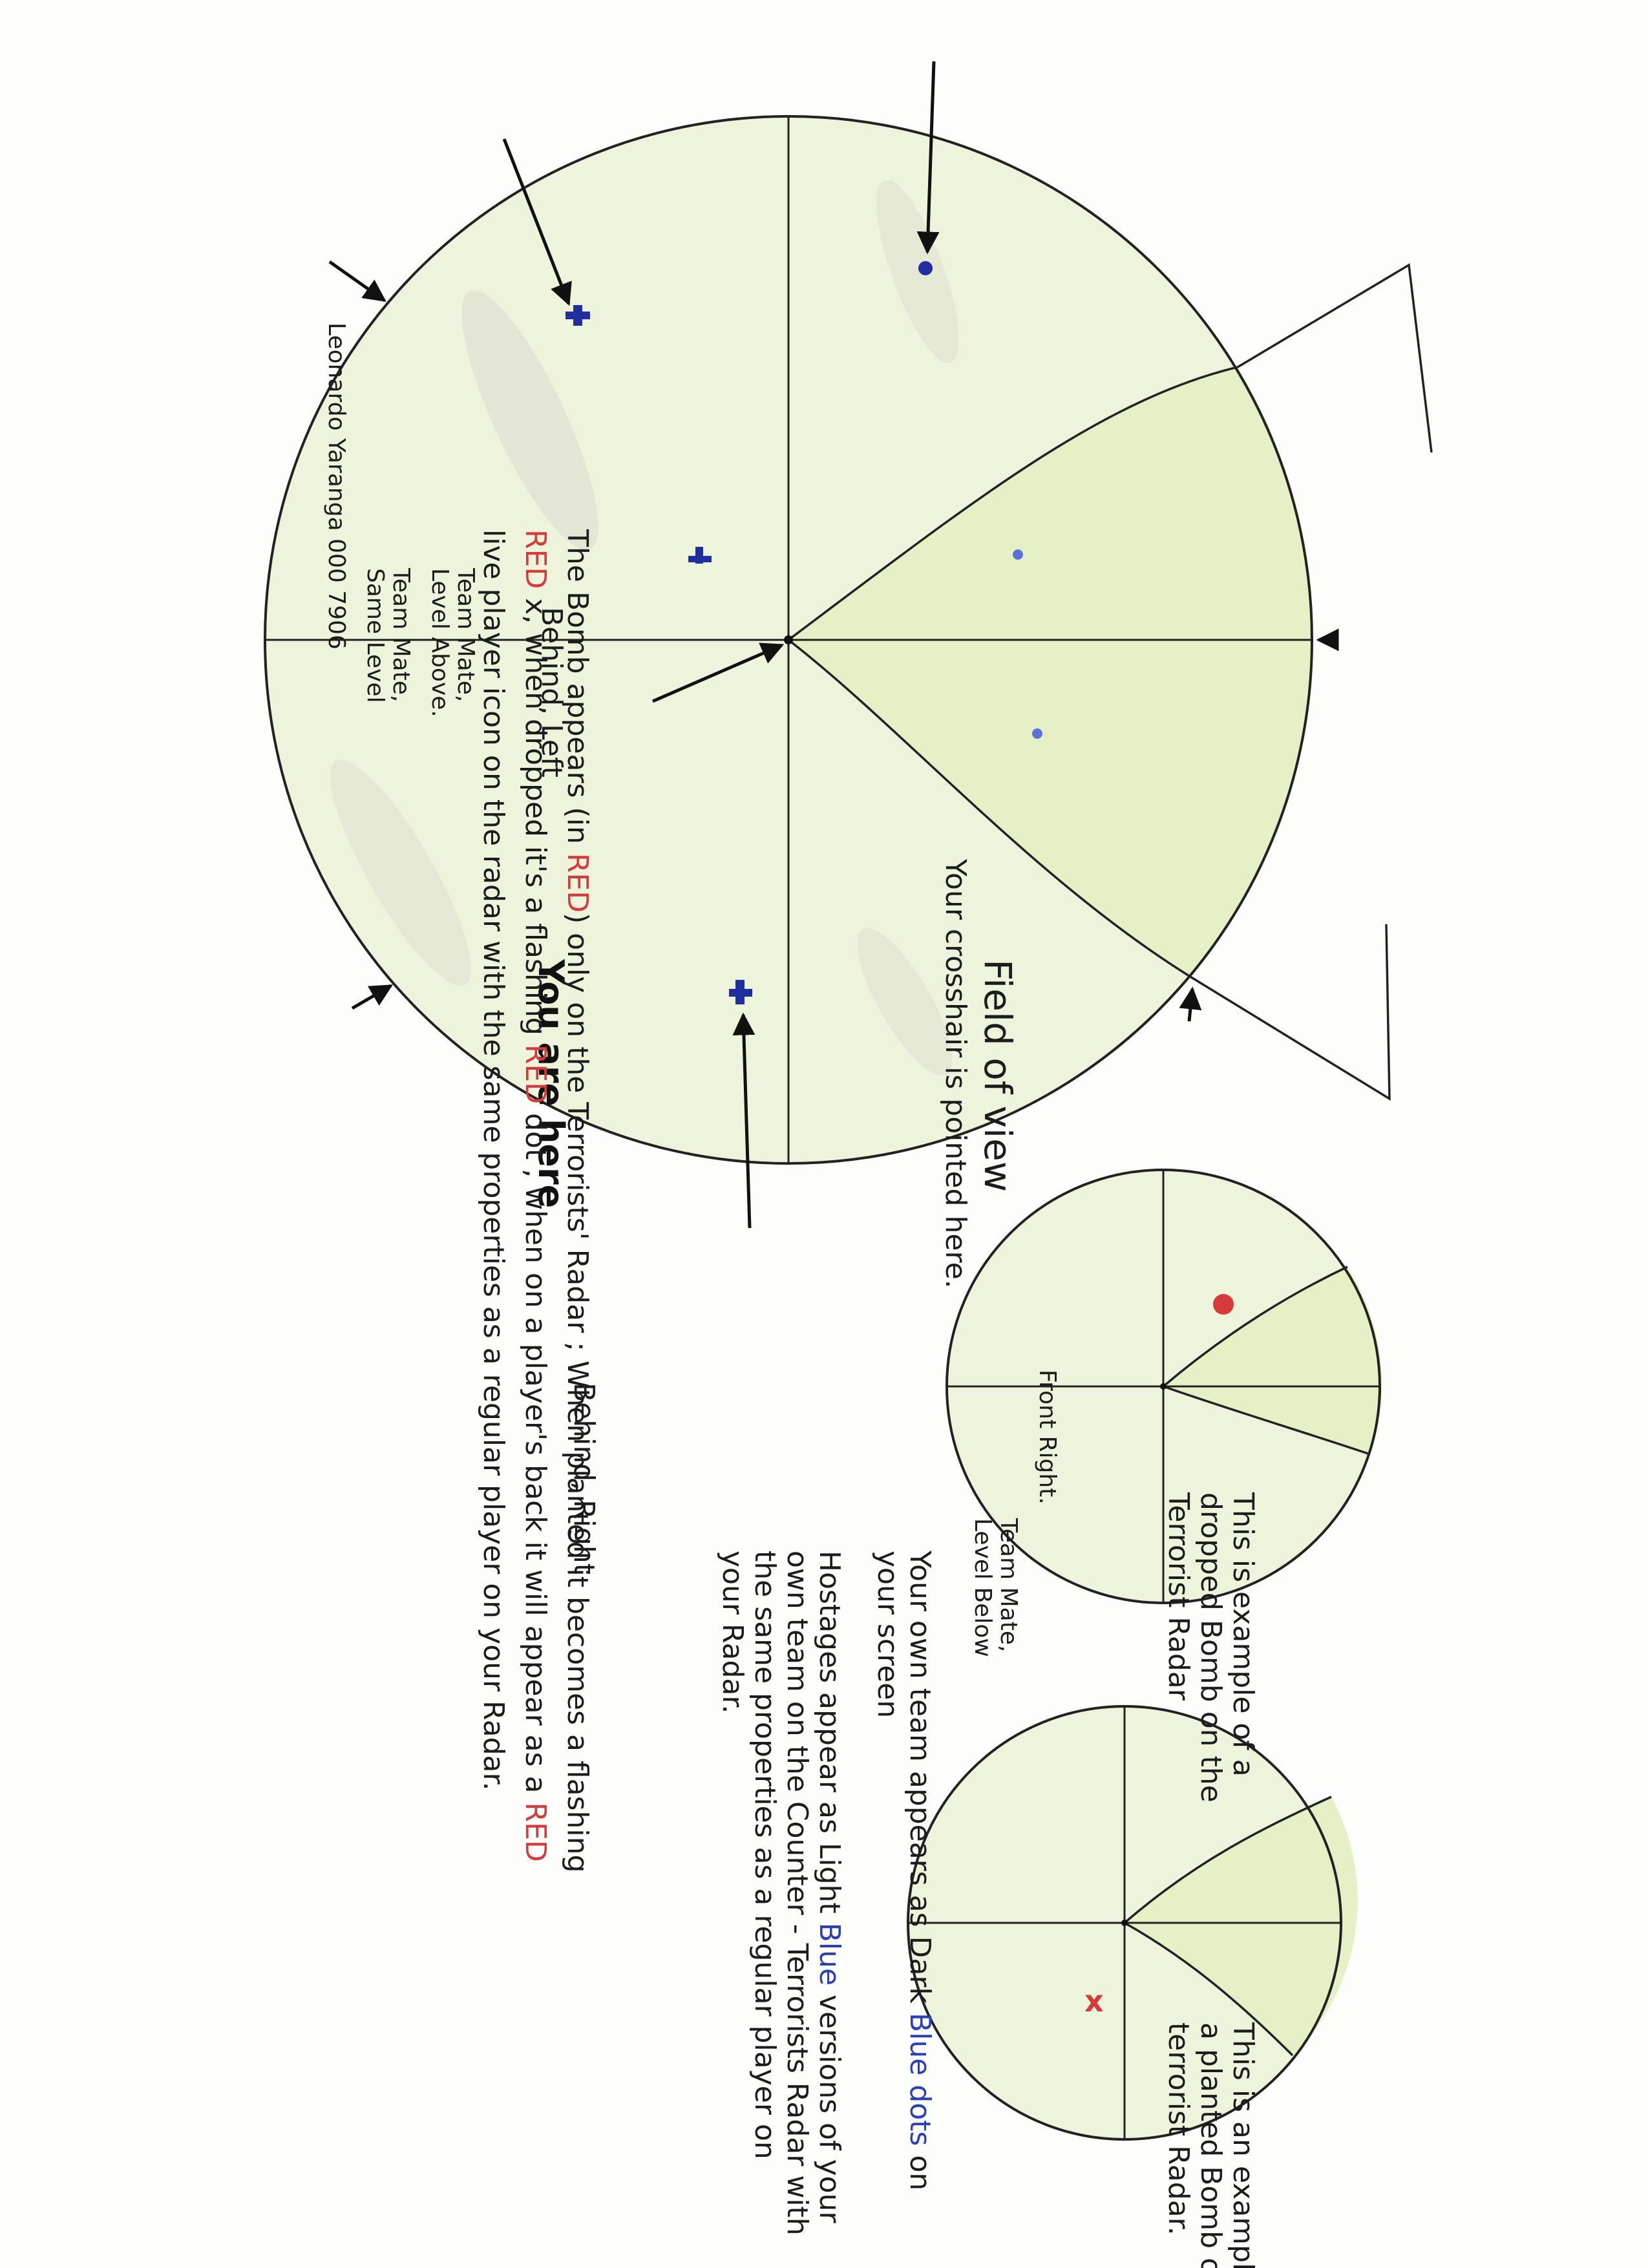 The image size is (1648, 2268). I want to click on behind-left-label: Behind, Left, so click(551, 692).